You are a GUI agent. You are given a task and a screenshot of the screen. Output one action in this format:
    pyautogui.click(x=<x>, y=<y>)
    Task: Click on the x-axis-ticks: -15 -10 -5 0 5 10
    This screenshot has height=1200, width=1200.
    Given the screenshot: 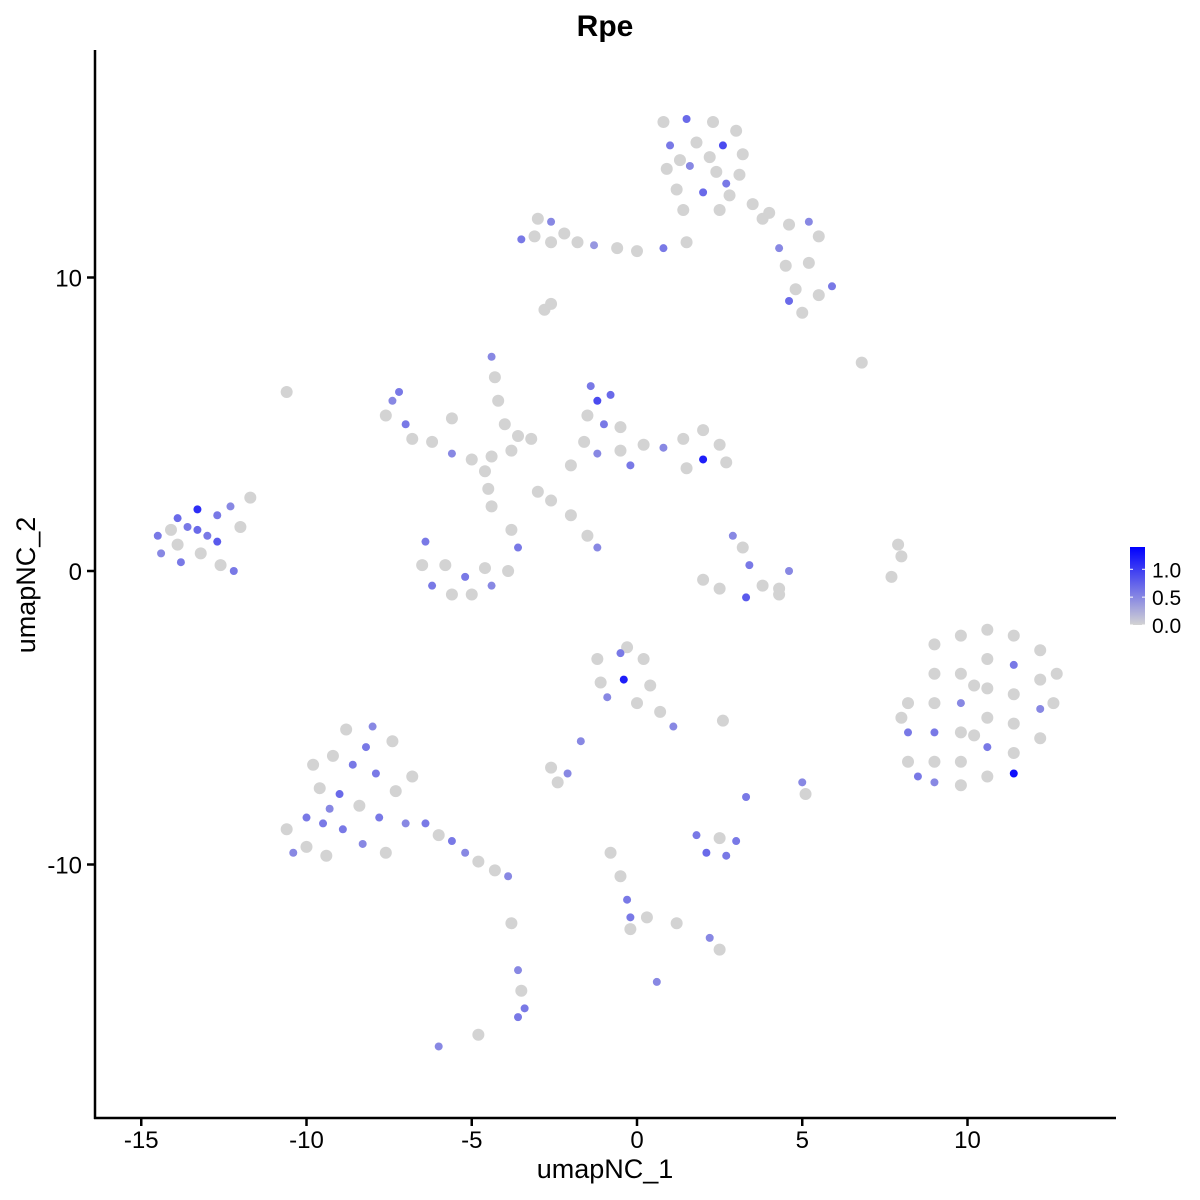 What is the action you would take?
    pyautogui.click(x=552, y=1136)
    